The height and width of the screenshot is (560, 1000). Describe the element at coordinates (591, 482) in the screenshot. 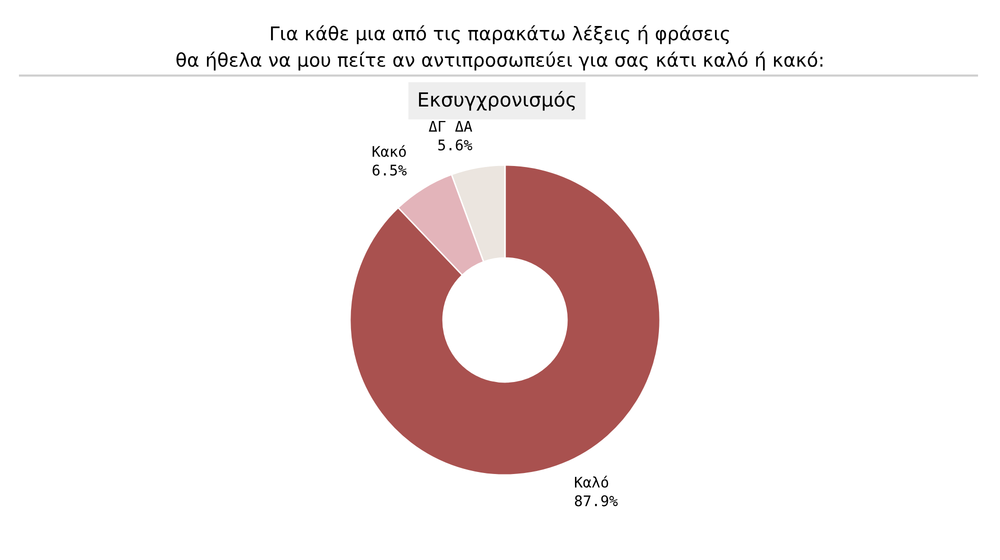

I see `slice-label: Καλό` at that location.